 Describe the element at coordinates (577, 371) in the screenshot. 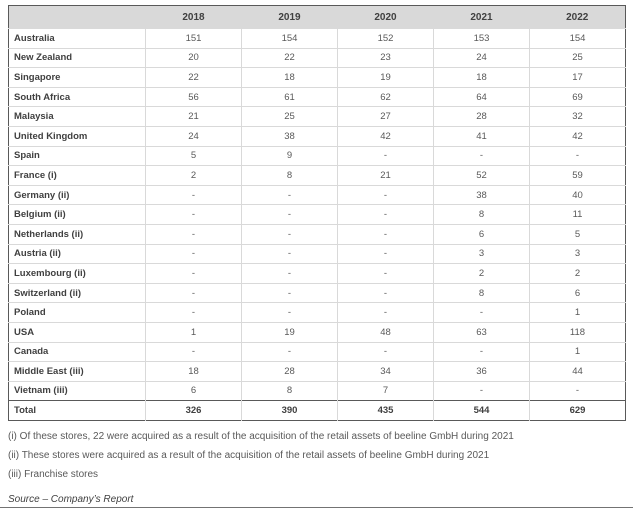

I see `value-cell: 44` at that location.